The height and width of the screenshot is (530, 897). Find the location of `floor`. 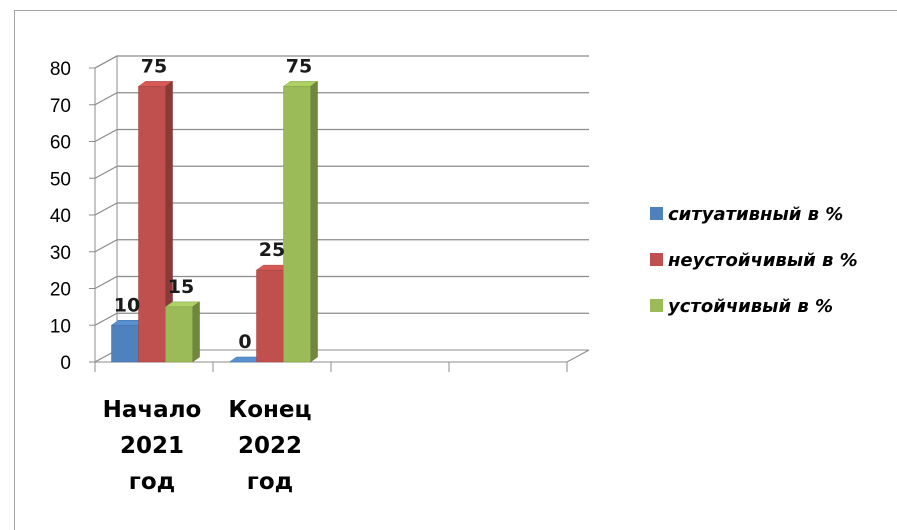

floor is located at coordinates (342, 356).